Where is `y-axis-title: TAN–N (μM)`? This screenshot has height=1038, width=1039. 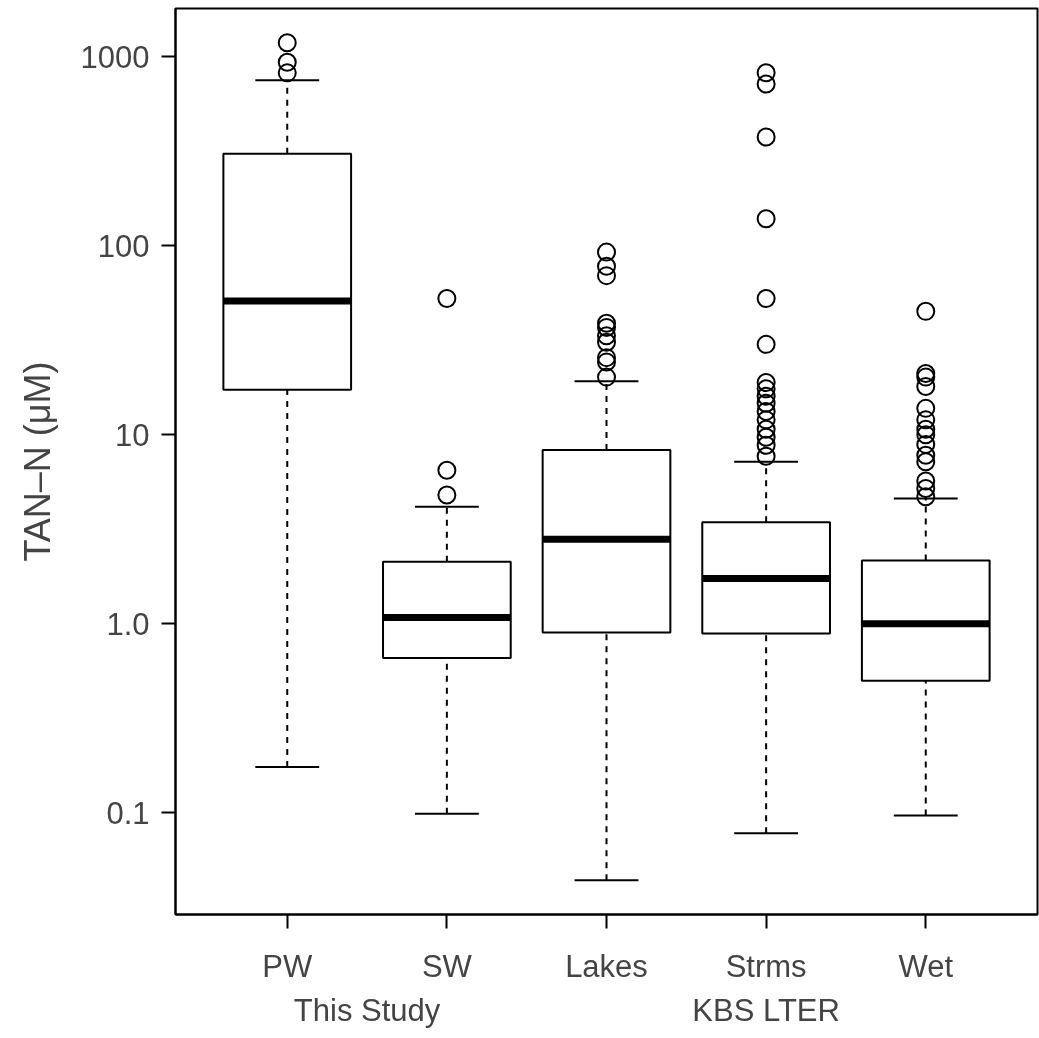
y-axis-title: TAN–N (μM) is located at coordinates (37, 461).